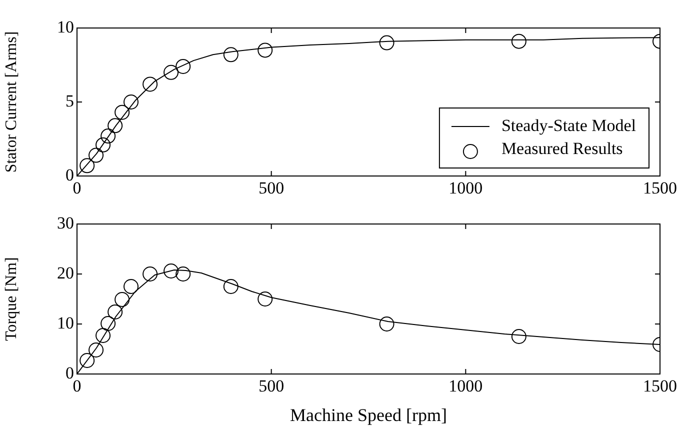  Describe the element at coordinates (562, 148) in the screenshot. I see `legend-label: Measured Results` at that location.